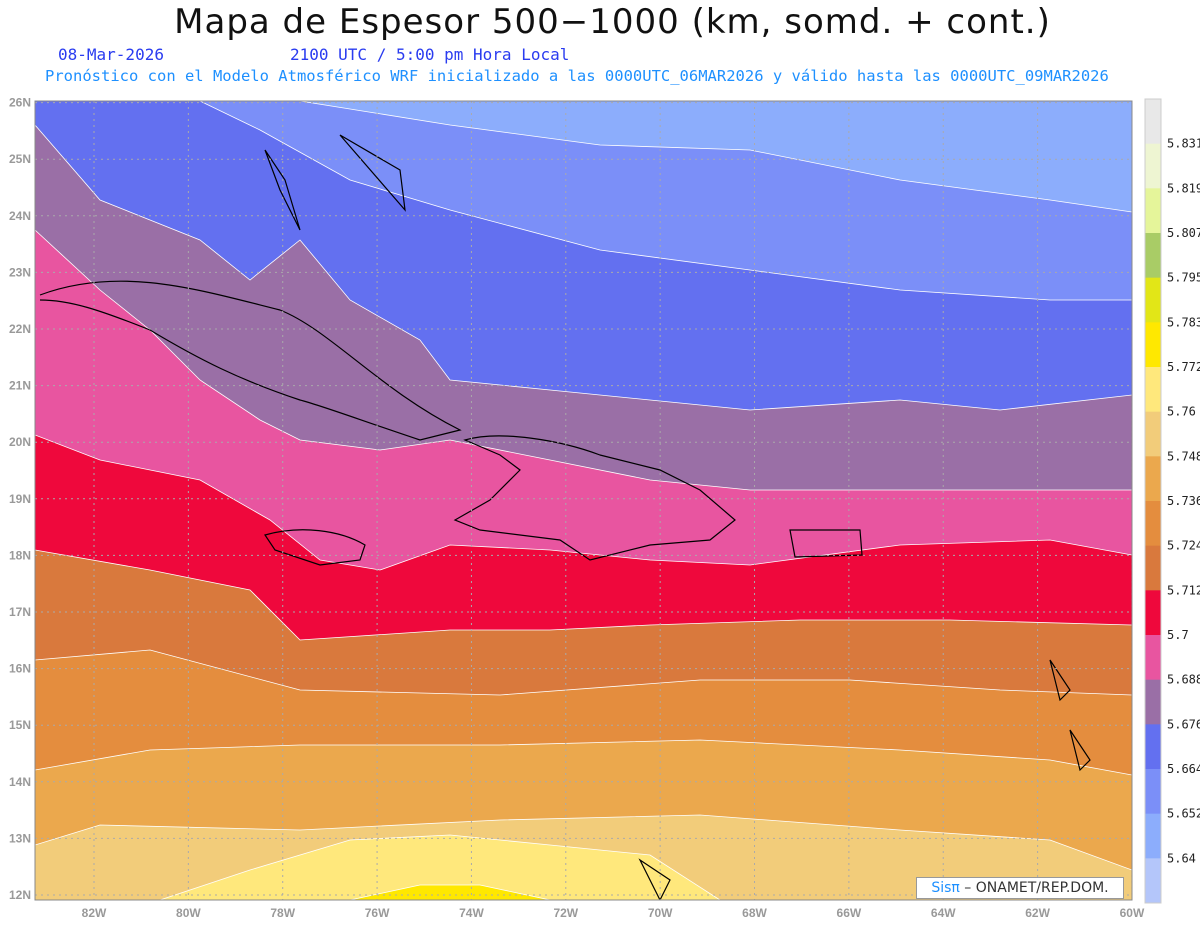  Describe the element at coordinates (20, 216) in the screenshot. I see `lat-label: 24N` at that location.